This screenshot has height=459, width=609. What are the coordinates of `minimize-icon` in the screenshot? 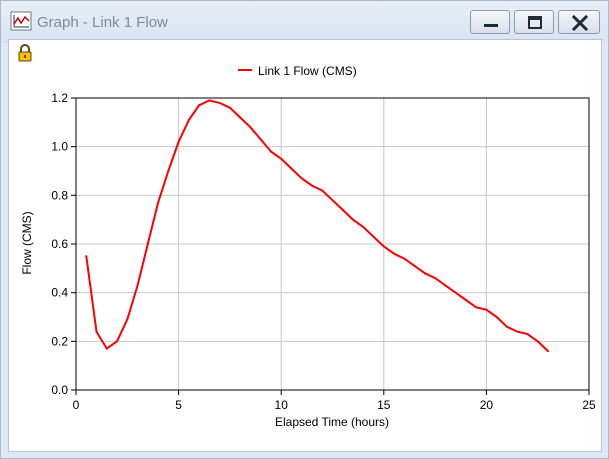 It's located at (491, 25).